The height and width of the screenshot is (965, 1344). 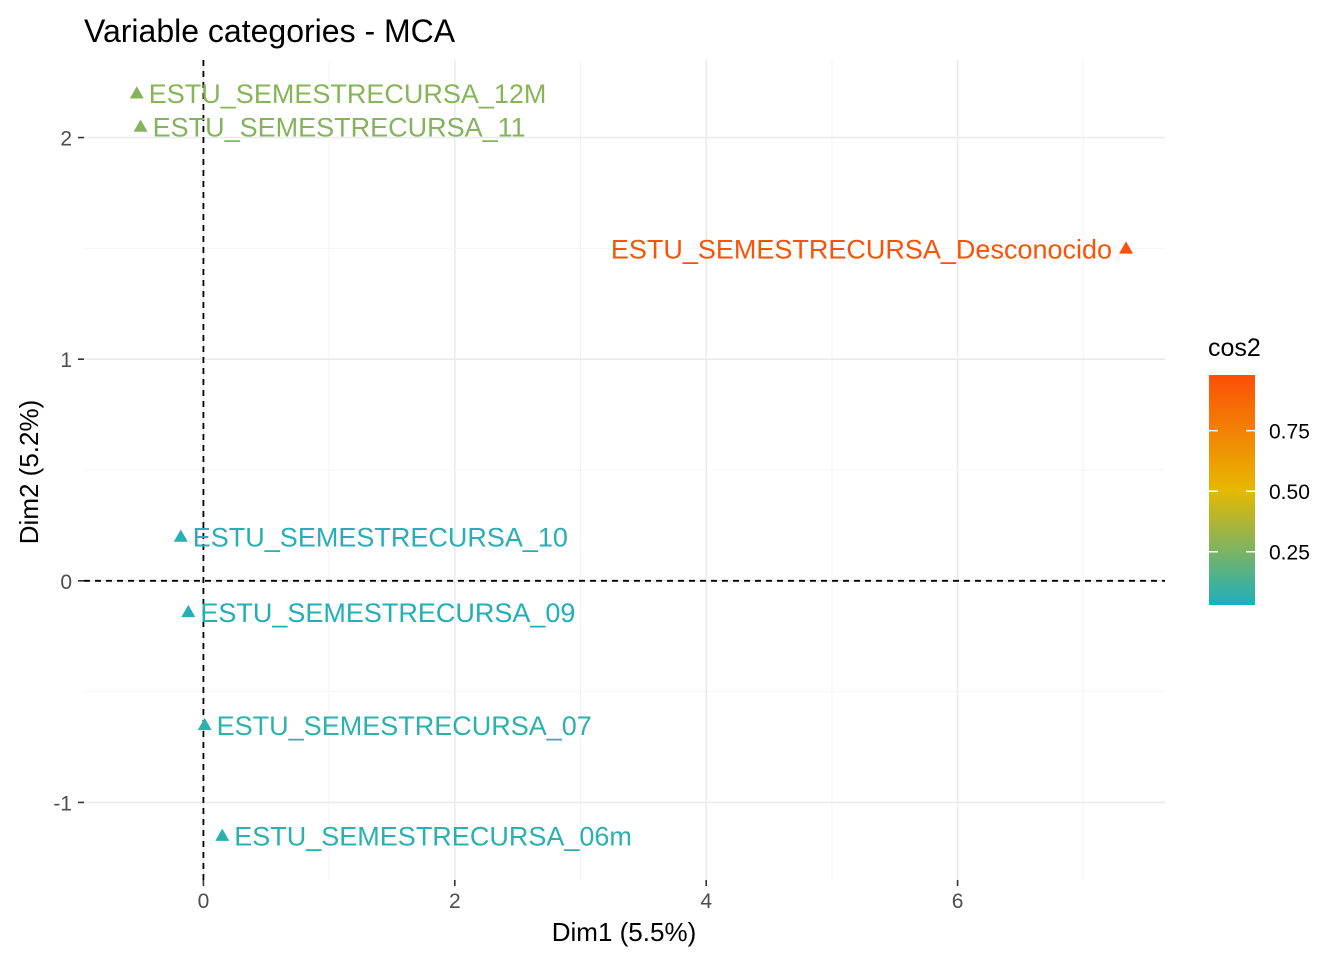 What do you see at coordinates (62, 803) in the screenshot?
I see `y-tick-label: -1` at bounding box center [62, 803].